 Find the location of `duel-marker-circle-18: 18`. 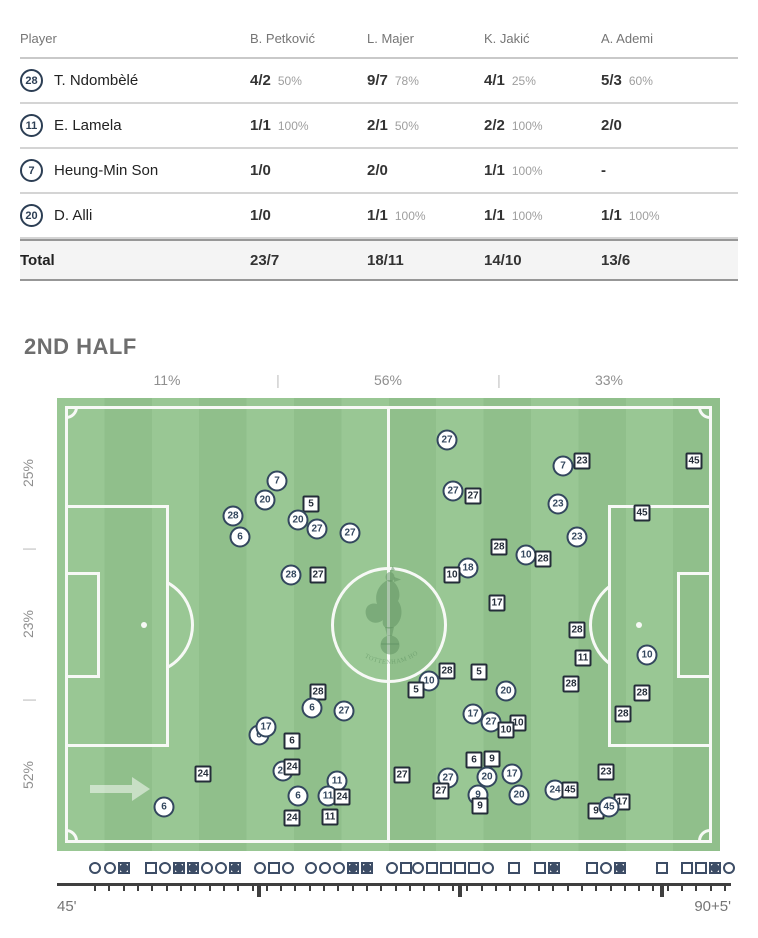

duel-marker-circle-18: 18 is located at coordinates (468, 568).